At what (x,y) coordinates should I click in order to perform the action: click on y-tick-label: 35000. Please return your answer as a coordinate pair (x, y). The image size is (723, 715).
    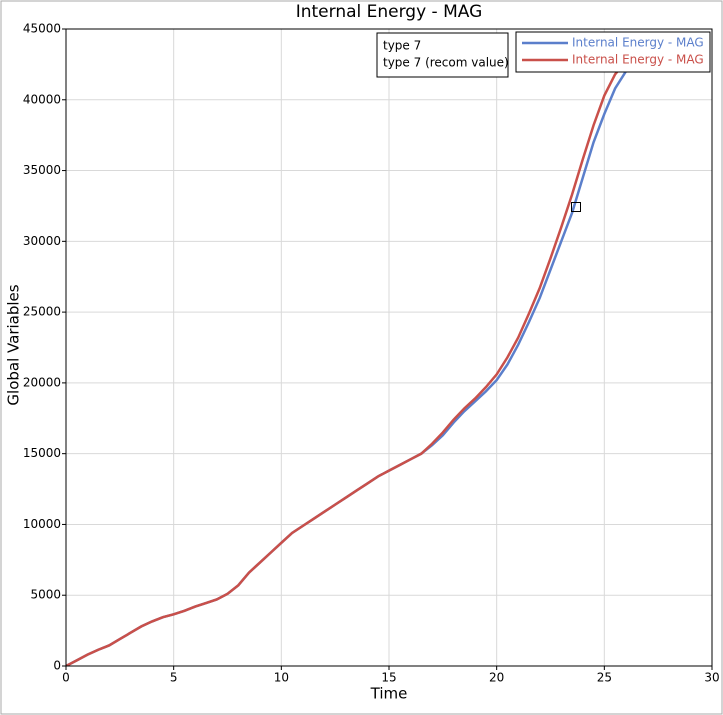
    Looking at the image, I should click on (42, 170).